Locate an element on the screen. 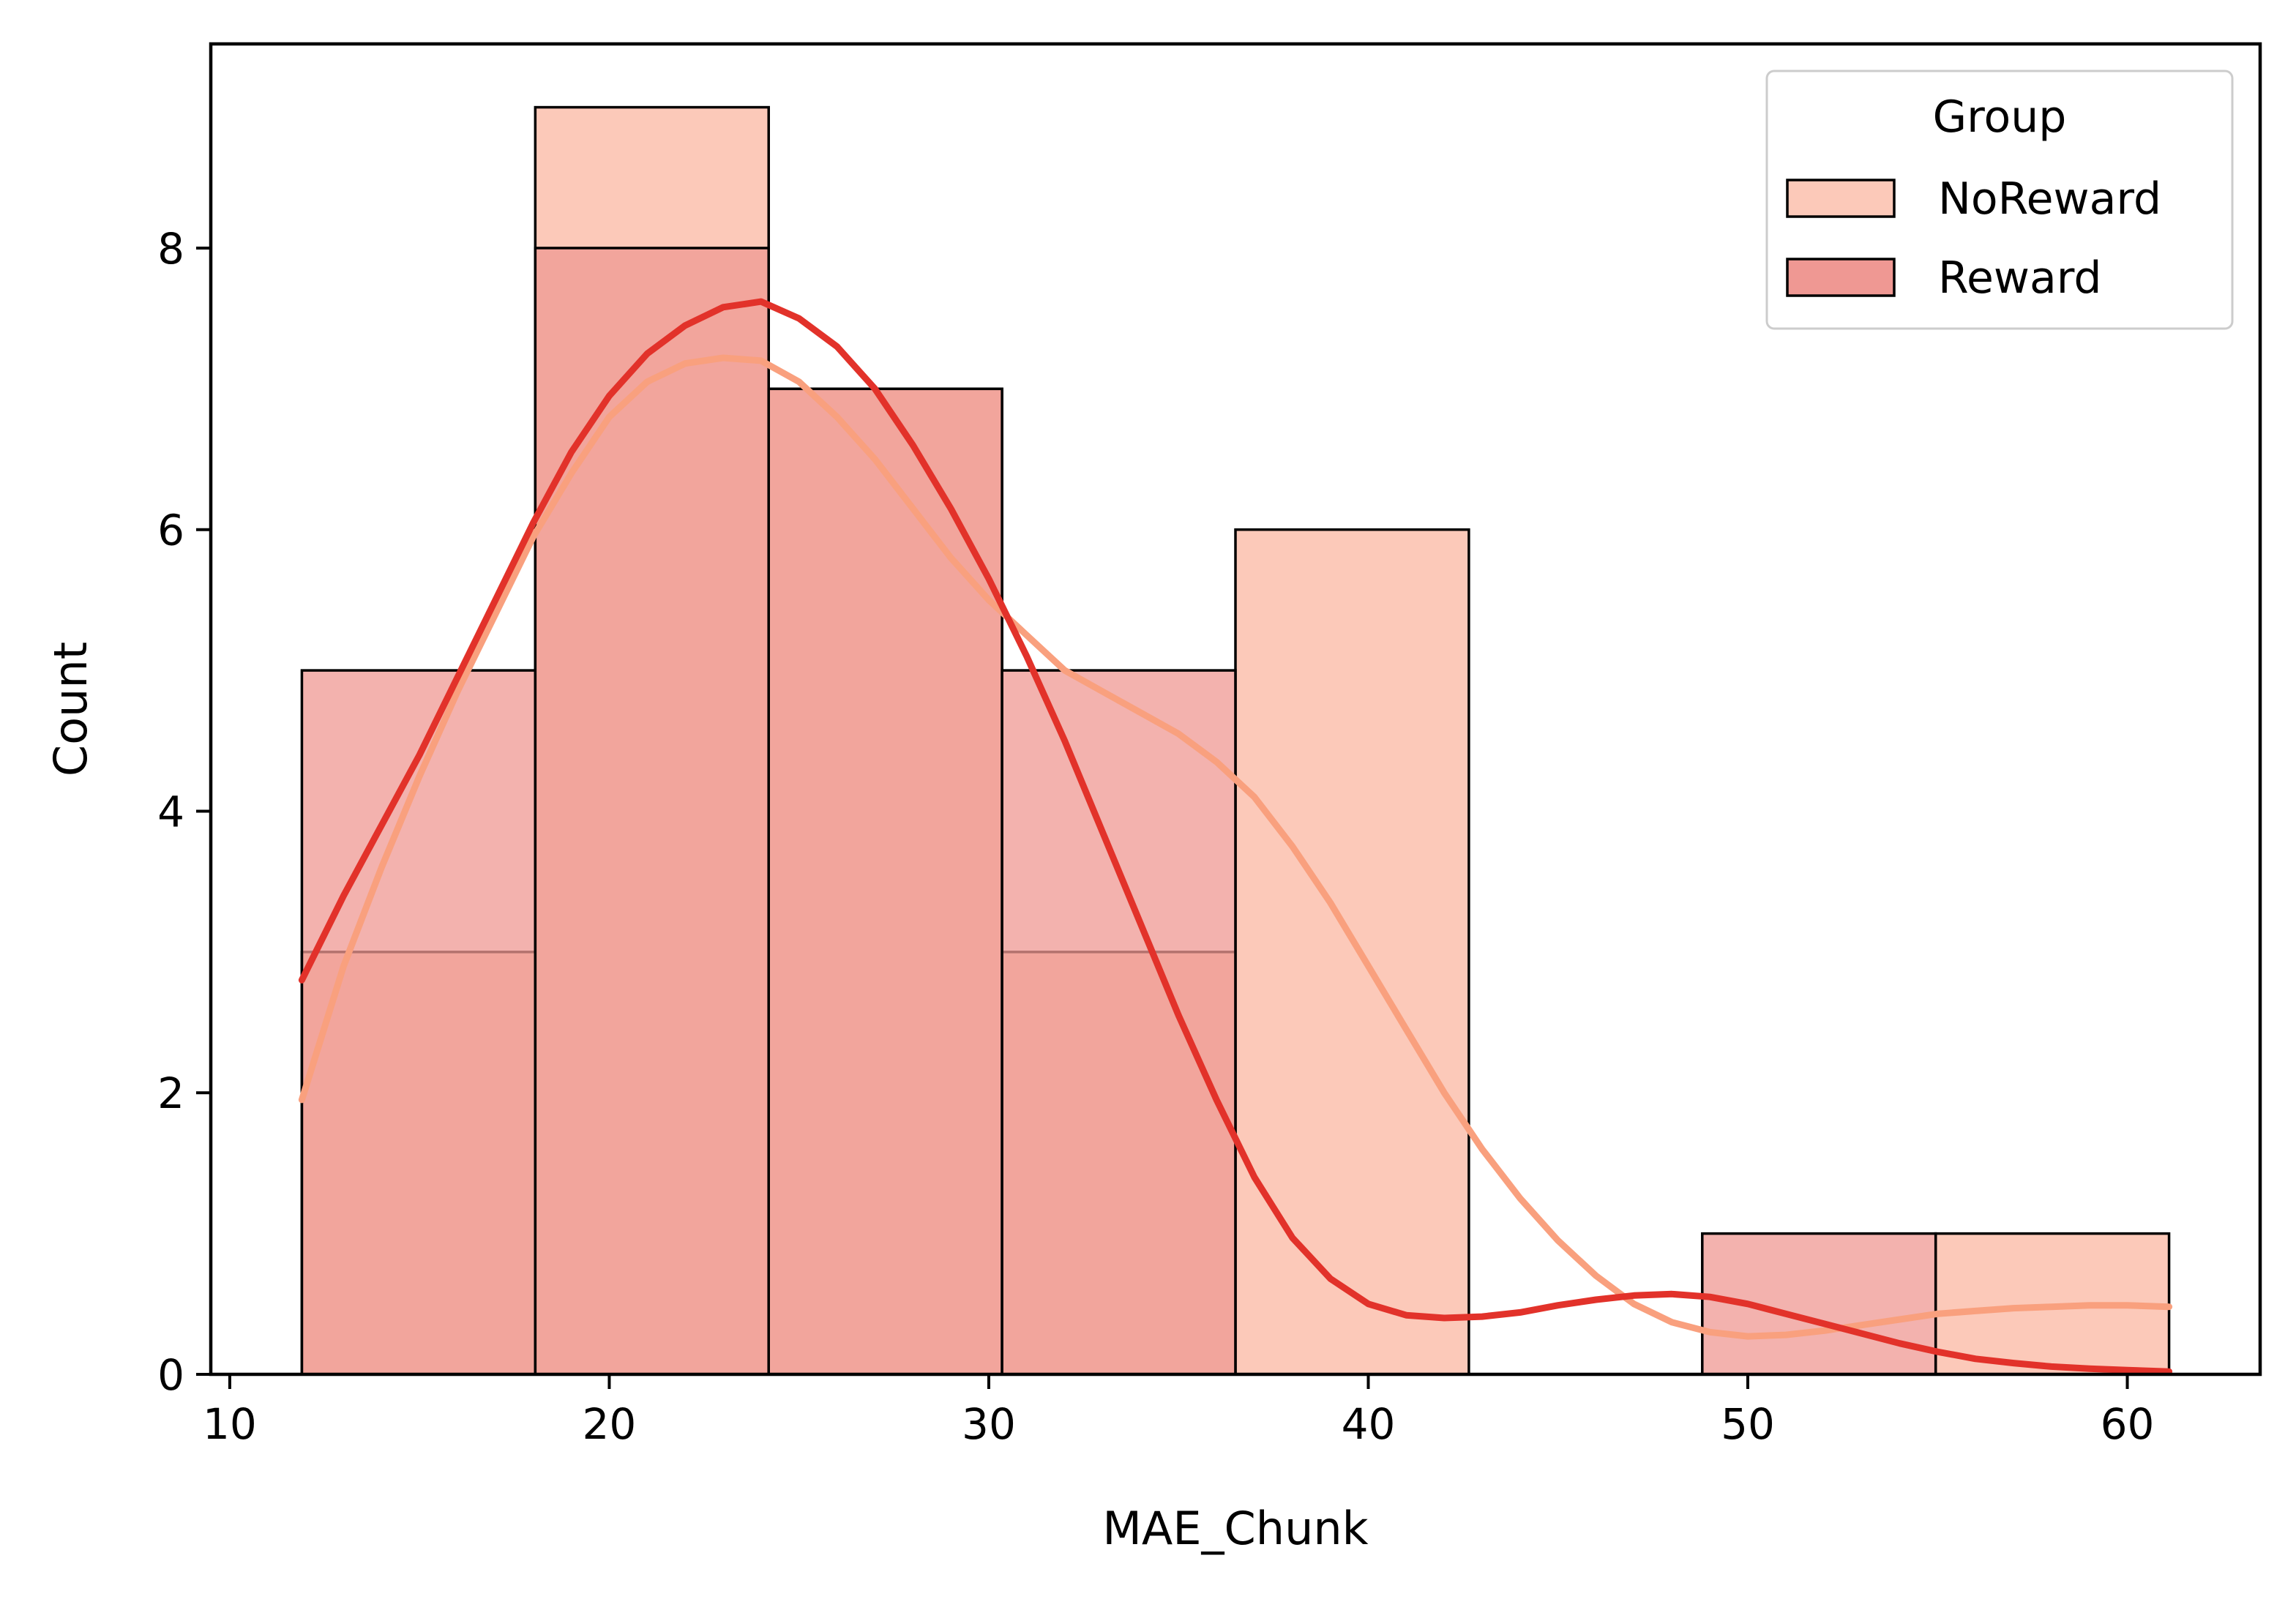 The image size is (2296, 1599). legend-title: Group is located at coordinates (2000, 117).